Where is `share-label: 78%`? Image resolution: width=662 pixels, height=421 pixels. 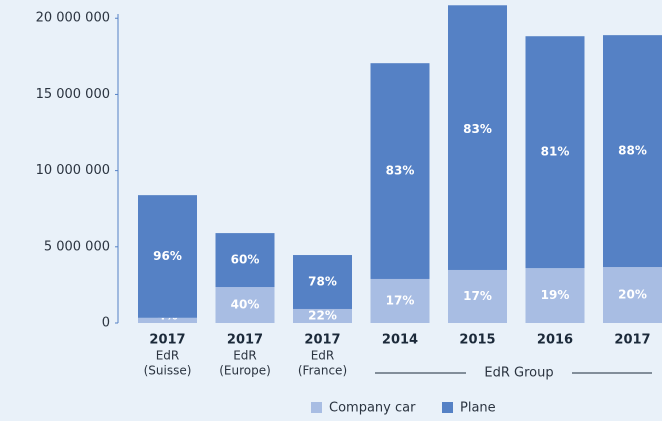 share-label: 78% is located at coordinates (322, 282).